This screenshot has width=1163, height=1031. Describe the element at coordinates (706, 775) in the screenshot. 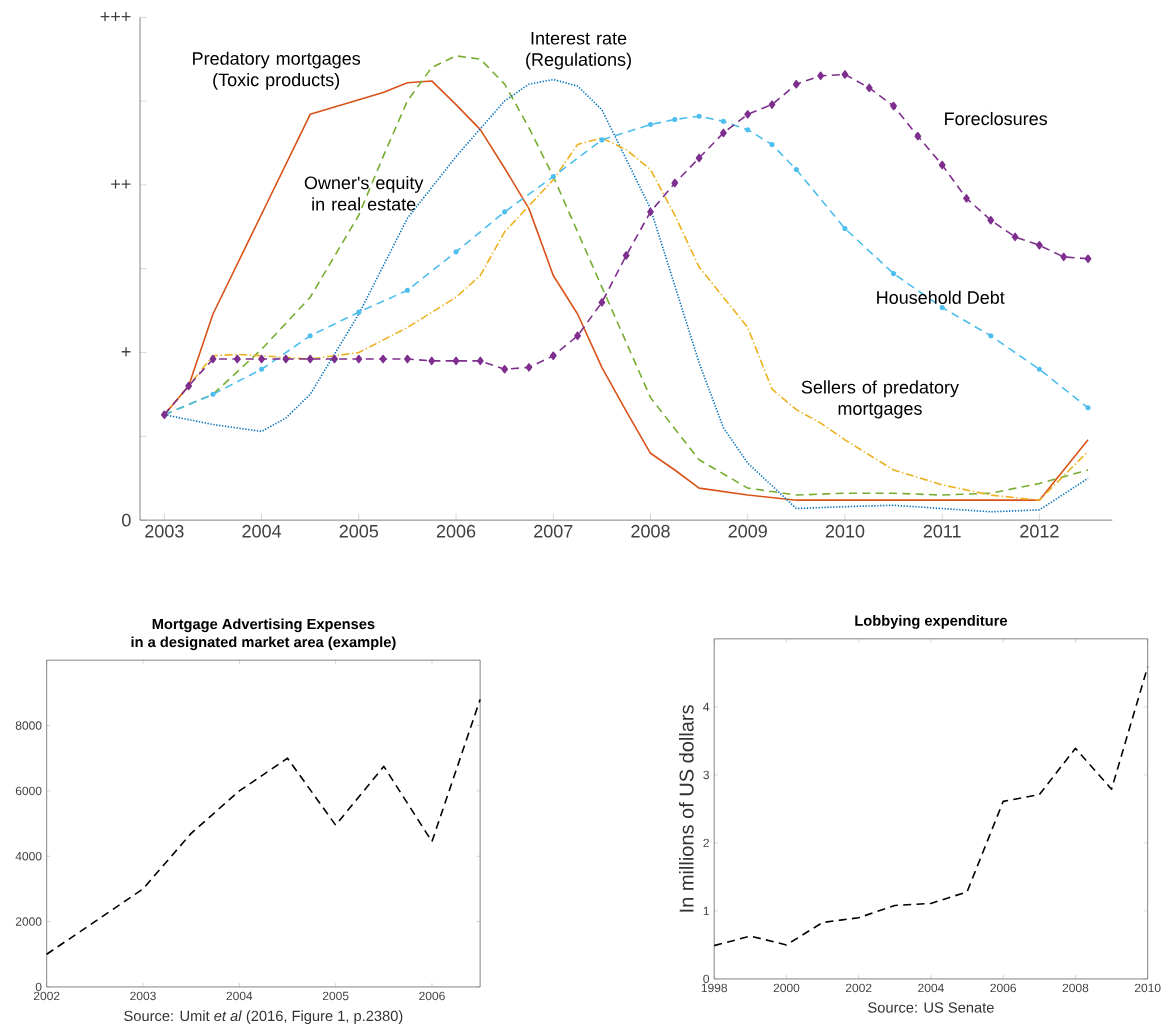

I see `y-tick-label: 3` at that location.